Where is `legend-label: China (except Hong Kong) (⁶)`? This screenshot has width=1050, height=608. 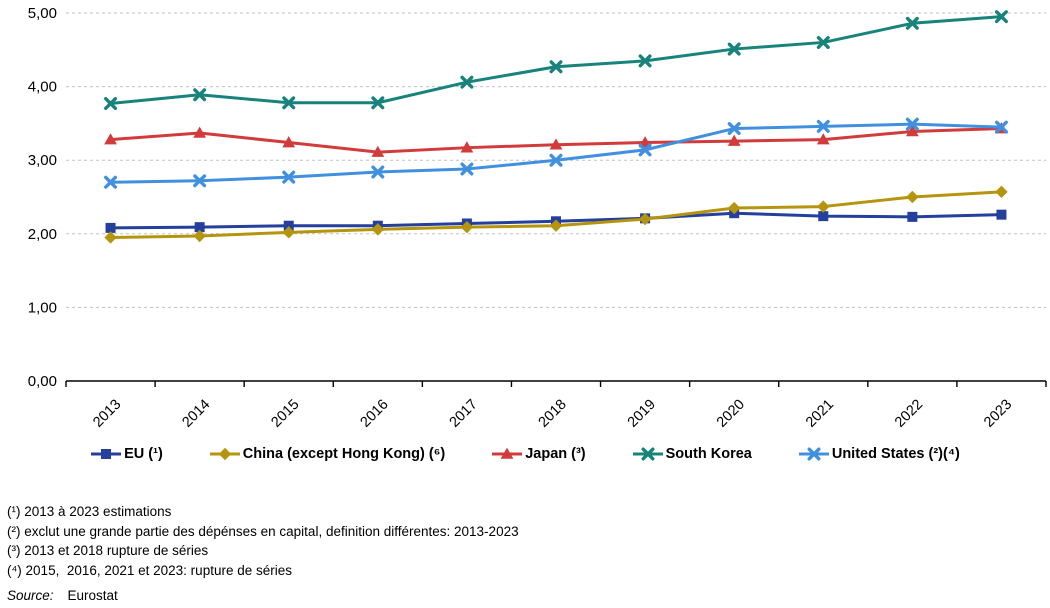 legend-label: China (except Hong Kong) (⁶) is located at coordinates (344, 454).